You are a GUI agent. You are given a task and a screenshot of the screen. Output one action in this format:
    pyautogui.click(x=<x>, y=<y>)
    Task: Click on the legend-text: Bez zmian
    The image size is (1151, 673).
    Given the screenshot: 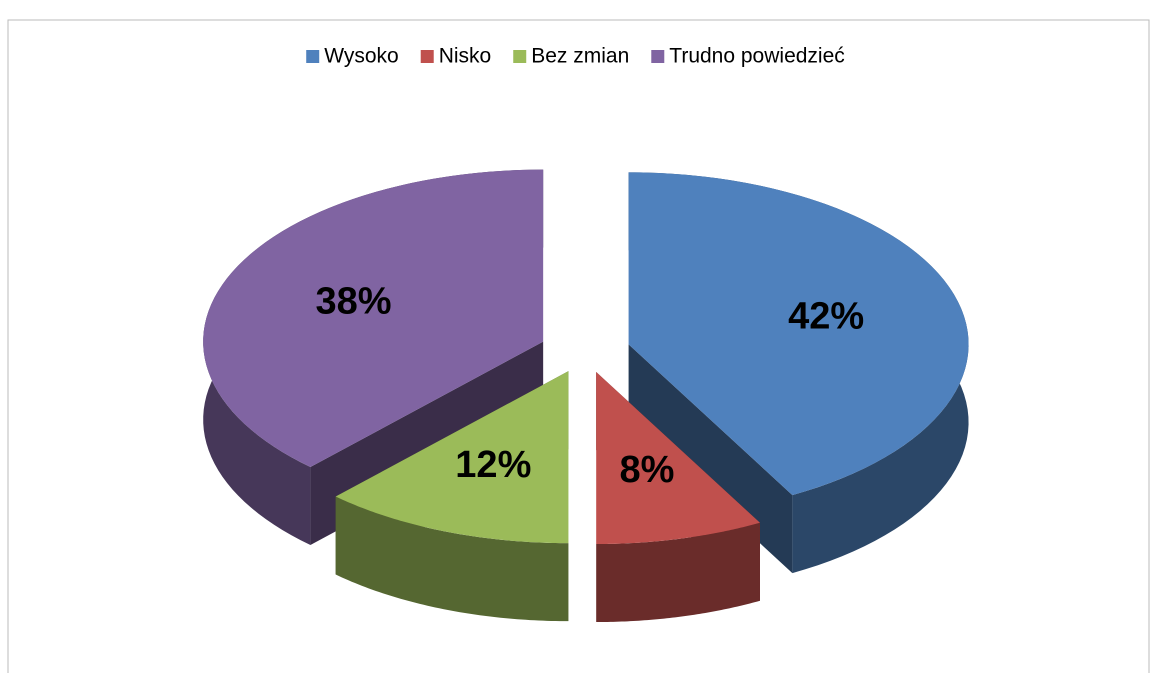 What is the action you would take?
    pyautogui.click(x=580, y=56)
    